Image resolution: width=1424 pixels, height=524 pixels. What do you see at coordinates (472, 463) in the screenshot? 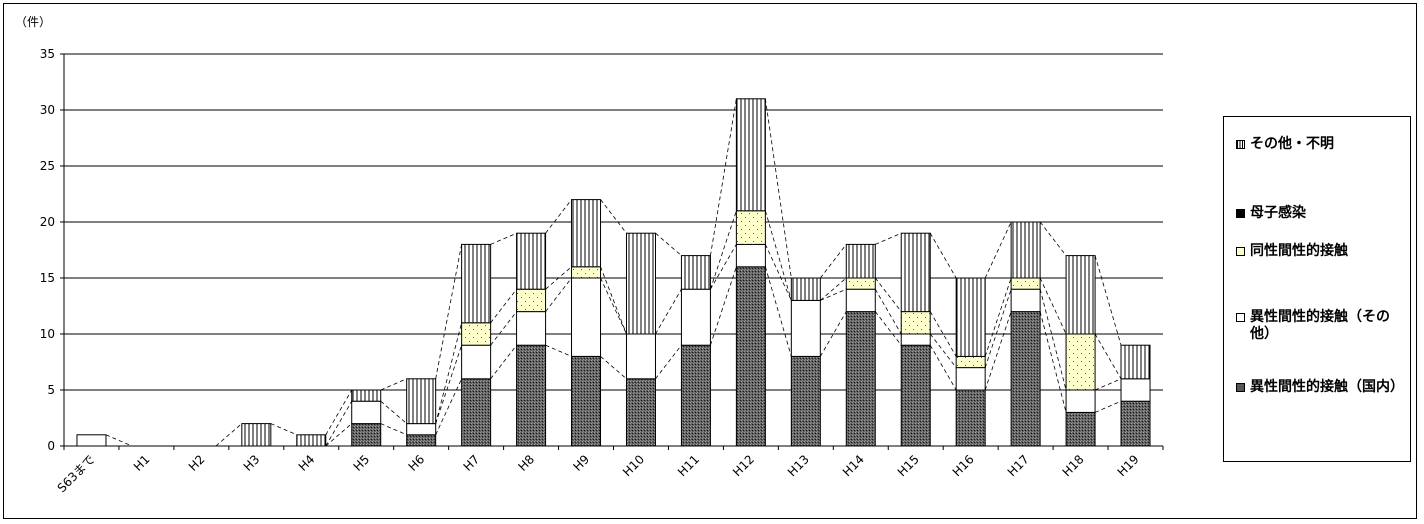
I see `x-tick-label: H7` at bounding box center [472, 463].